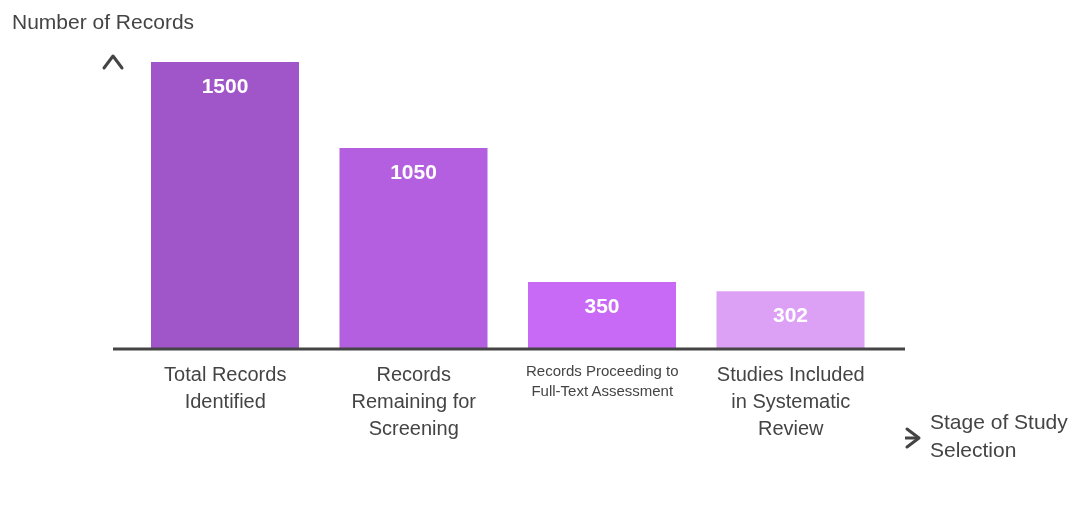 The height and width of the screenshot is (527, 1087). Describe the element at coordinates (103, 22) in the screenshot. I see `y-axis-title: Number of Records` at that location.